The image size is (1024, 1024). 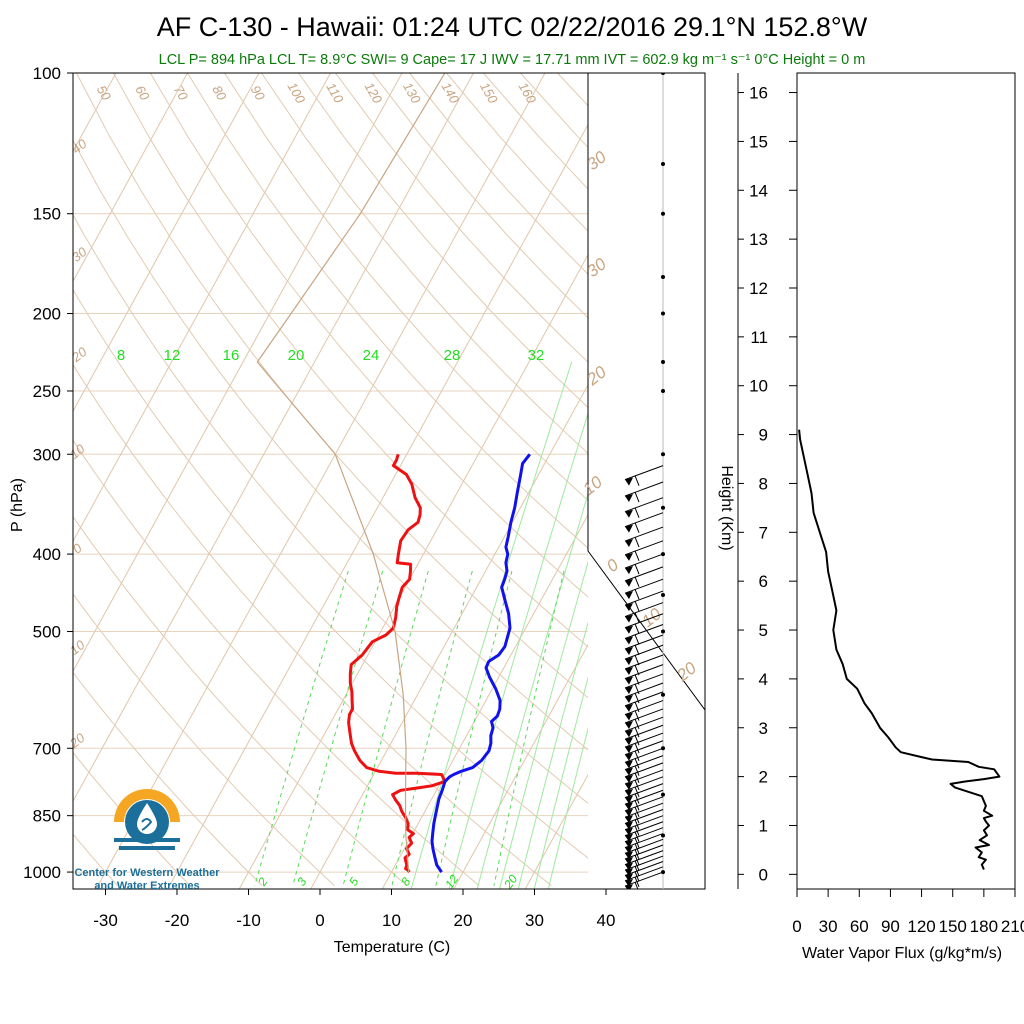 What do you see at coordinates (371, 355) in the screenshot?
I see `mixing-ratio-label: 24` at bounding box center [371, 355].